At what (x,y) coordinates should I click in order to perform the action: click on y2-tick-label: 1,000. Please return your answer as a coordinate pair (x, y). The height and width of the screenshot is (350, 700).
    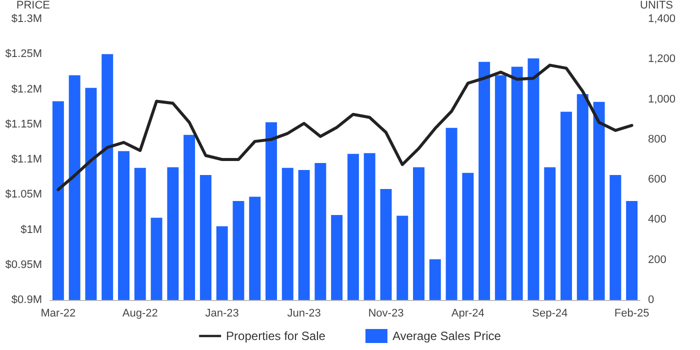
    Looking at the image, I should click on (662, 99).